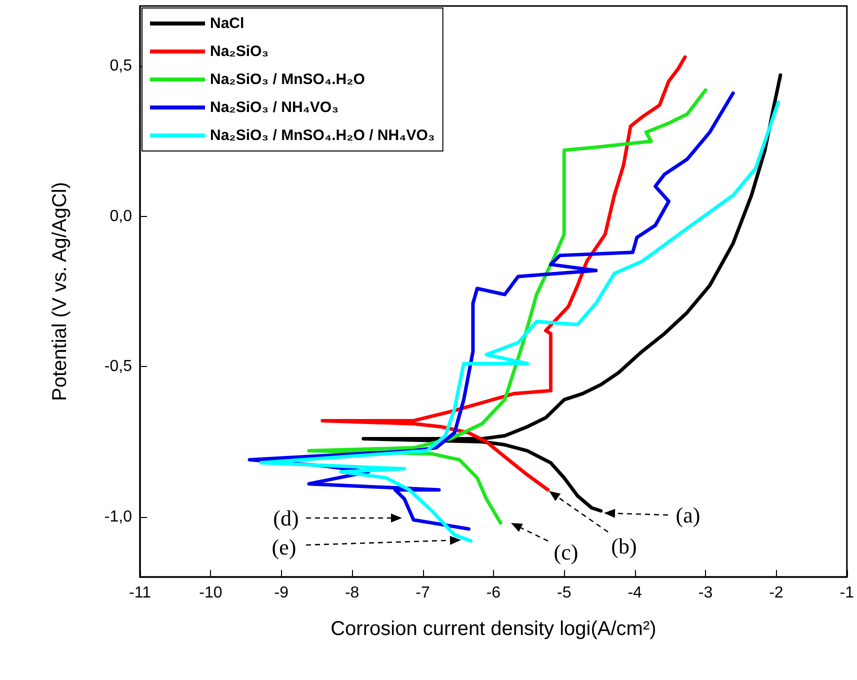 This screenshot has height=680, width=857. I want to click on x-tick-label: -3, so click(705, 593).